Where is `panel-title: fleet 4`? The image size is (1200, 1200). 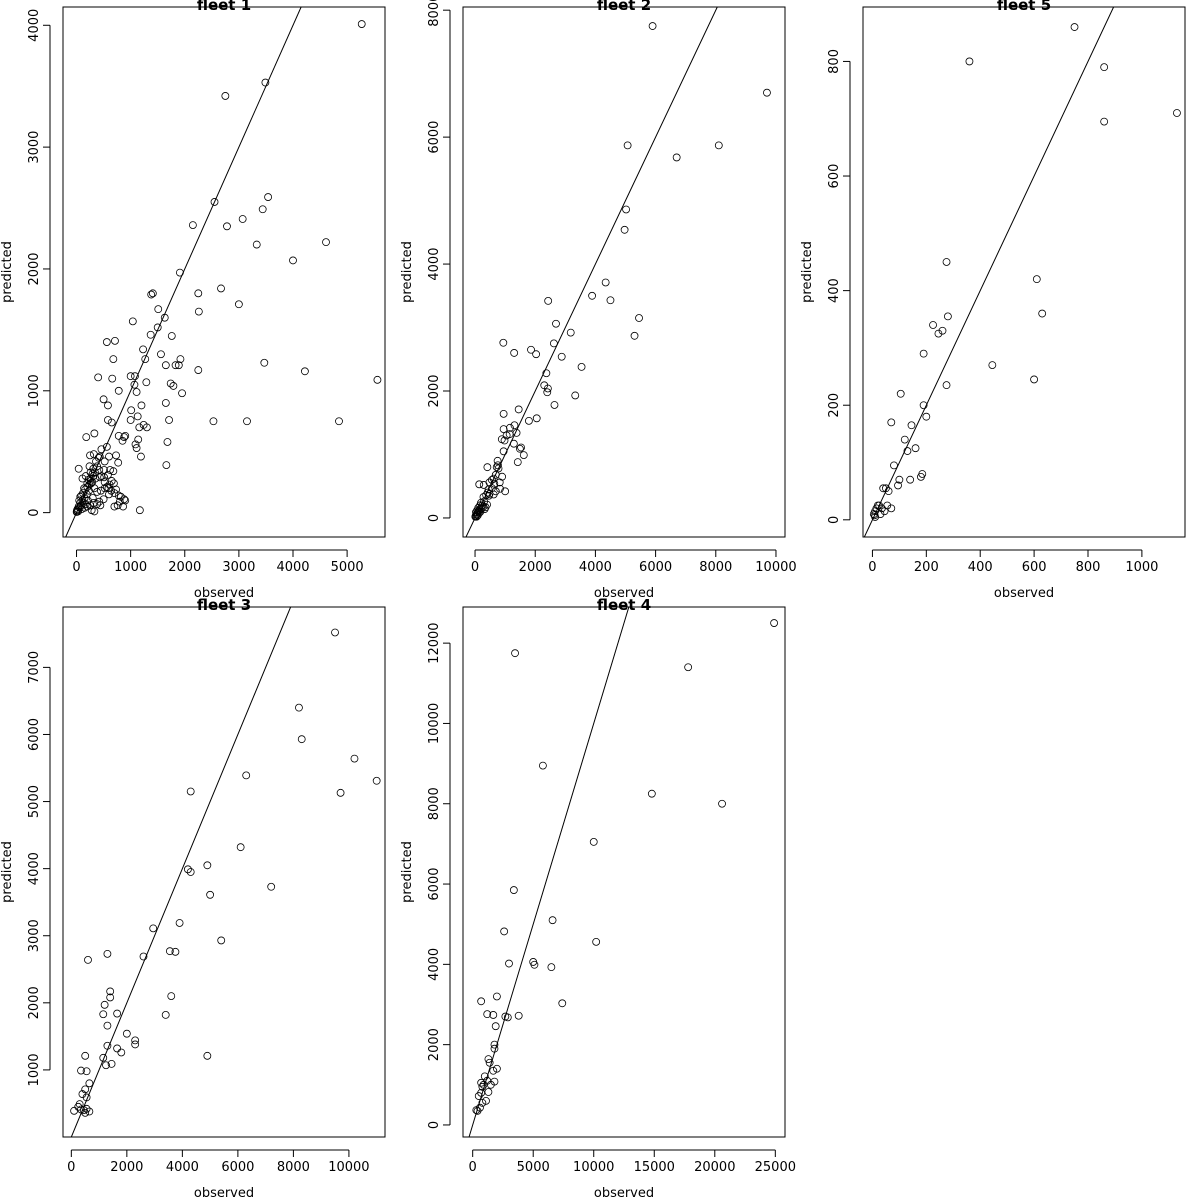 panel-title: fleet 4 is located at coordinates (624, 605).